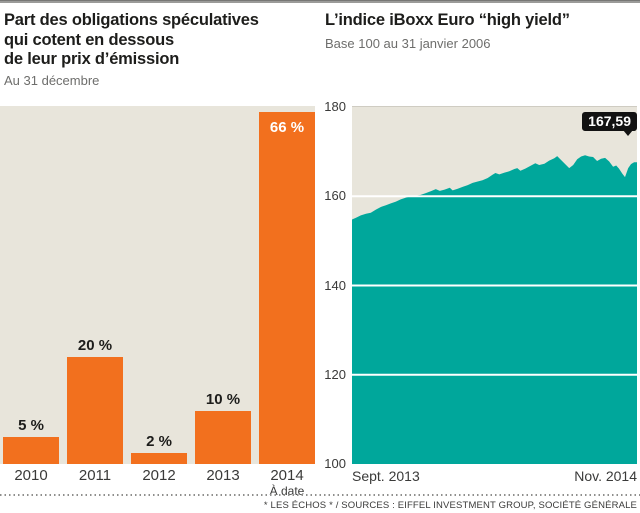  I want to click on footer-dotted-separator, so click(320, 495).